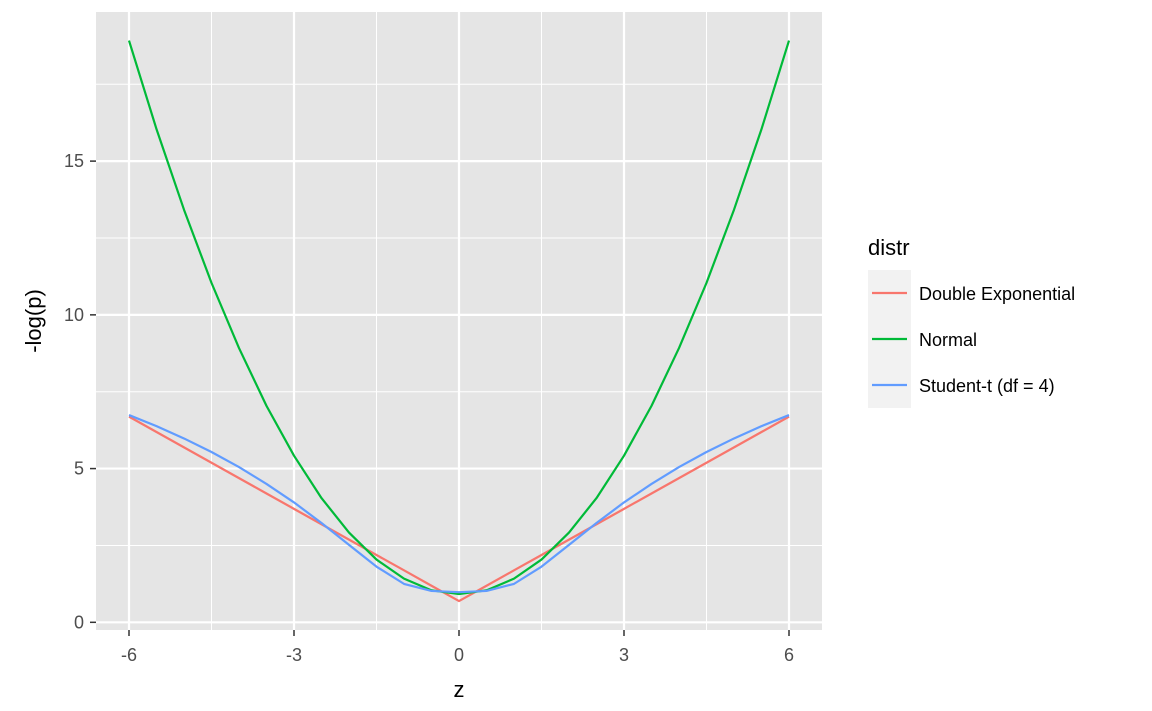 This screenshot has height=711, width=1152. Describe the element at coordinates (294, 655) in the screenshot. I see `x-tick-label: -3` at that location.